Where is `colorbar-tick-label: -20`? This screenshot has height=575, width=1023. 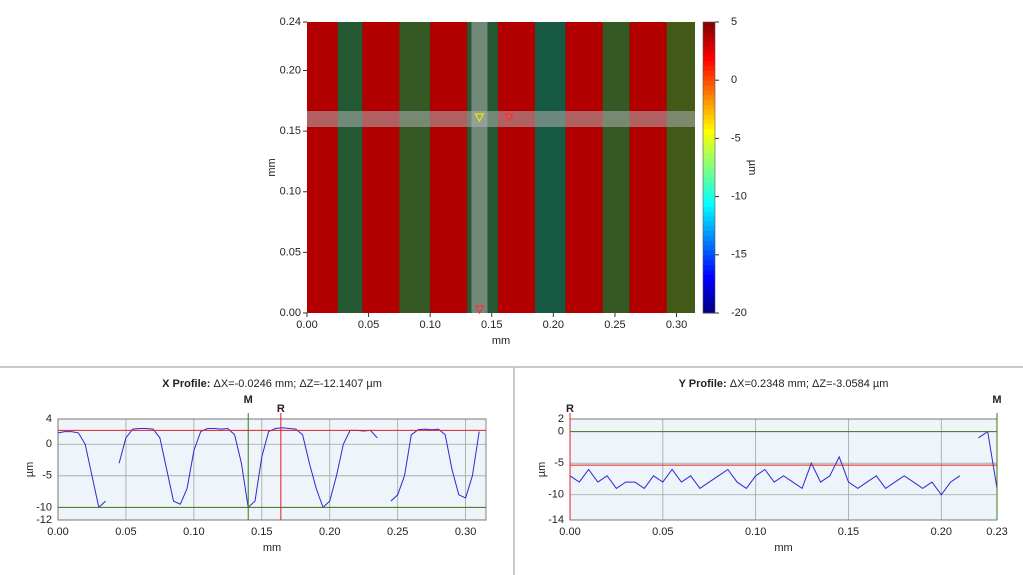 colorbar-tick-label: -20 is located at coordinates (739, 313).